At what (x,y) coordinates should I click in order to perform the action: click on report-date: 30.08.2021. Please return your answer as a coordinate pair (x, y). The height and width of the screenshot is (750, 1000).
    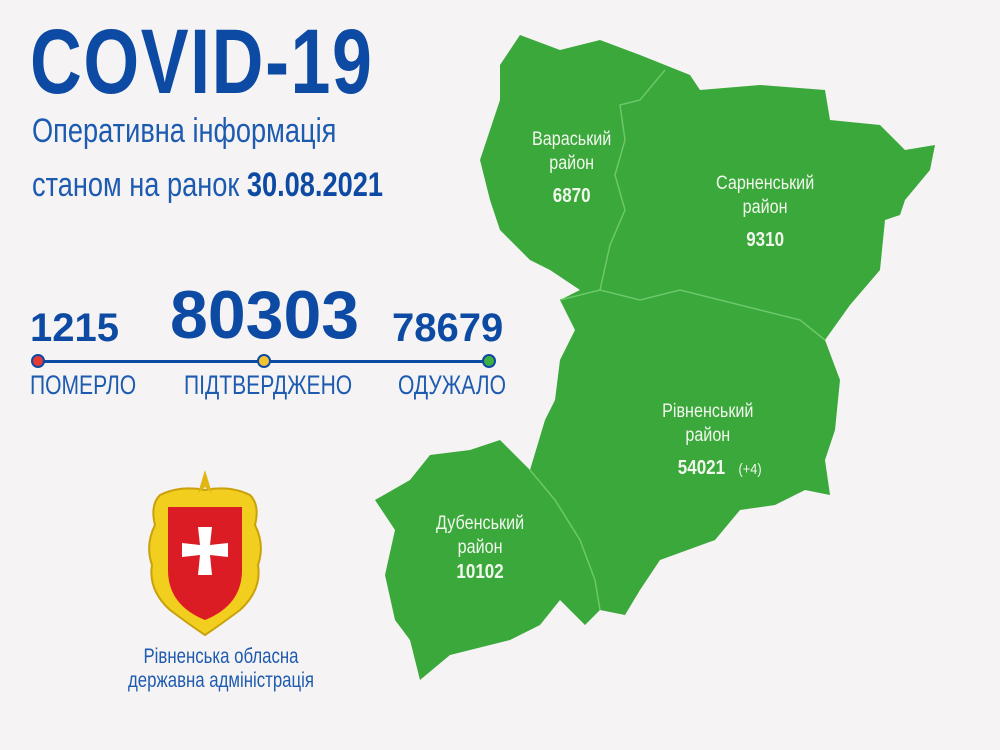
    Looking at the image, I should click on (314, 185).